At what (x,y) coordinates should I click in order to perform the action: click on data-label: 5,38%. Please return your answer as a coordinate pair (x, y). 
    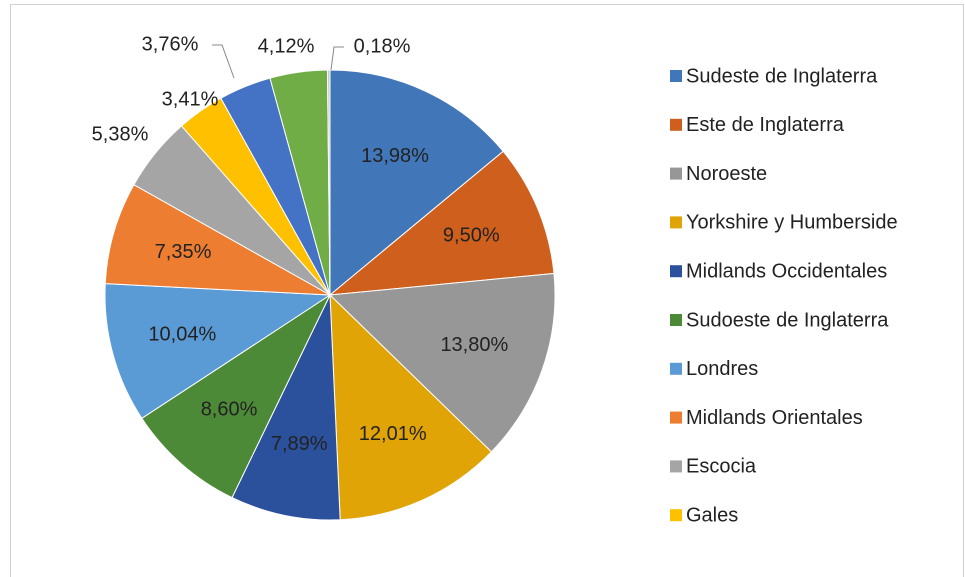
    Looking at the image, I should click on (120, 134).